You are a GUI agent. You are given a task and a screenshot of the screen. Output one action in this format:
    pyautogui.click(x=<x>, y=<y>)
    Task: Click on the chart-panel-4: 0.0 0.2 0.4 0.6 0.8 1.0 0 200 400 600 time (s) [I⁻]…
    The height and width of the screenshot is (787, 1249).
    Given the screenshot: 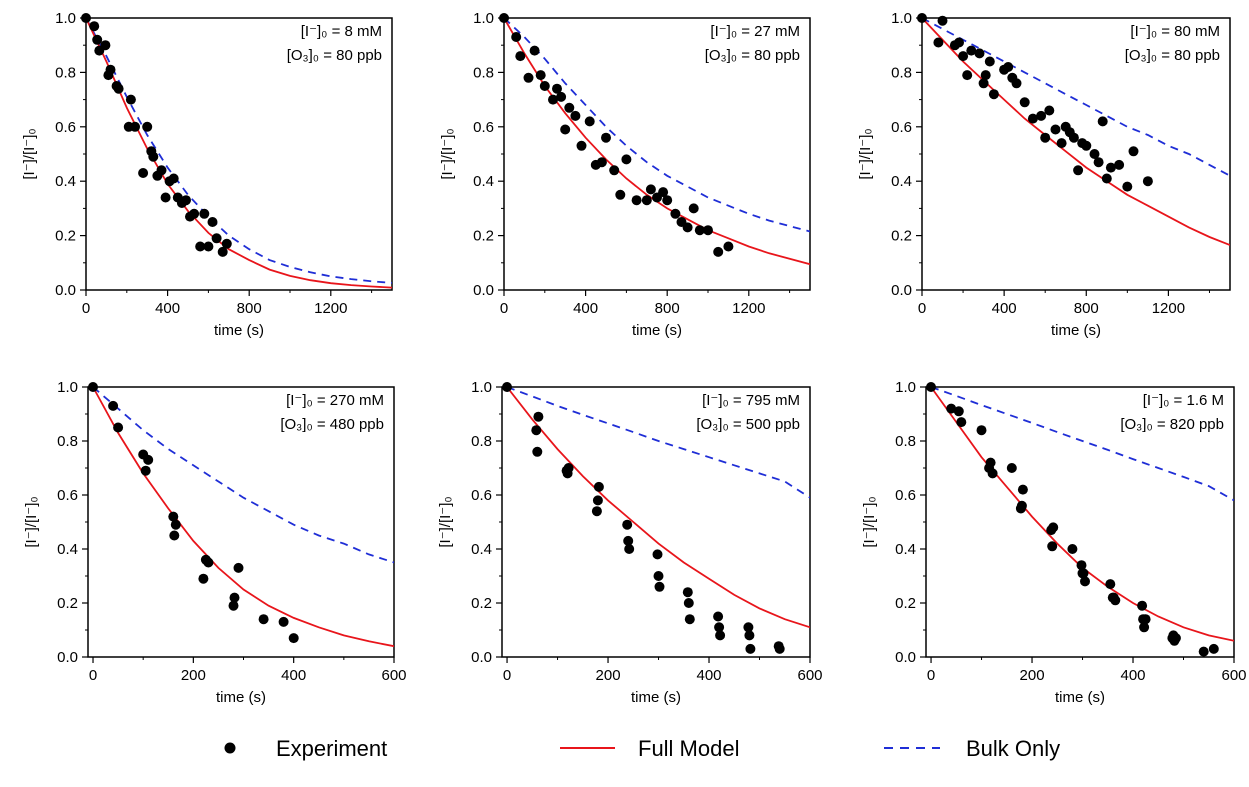 What is the action you would take?
    pyautogui.click(x=215, y=542)
    